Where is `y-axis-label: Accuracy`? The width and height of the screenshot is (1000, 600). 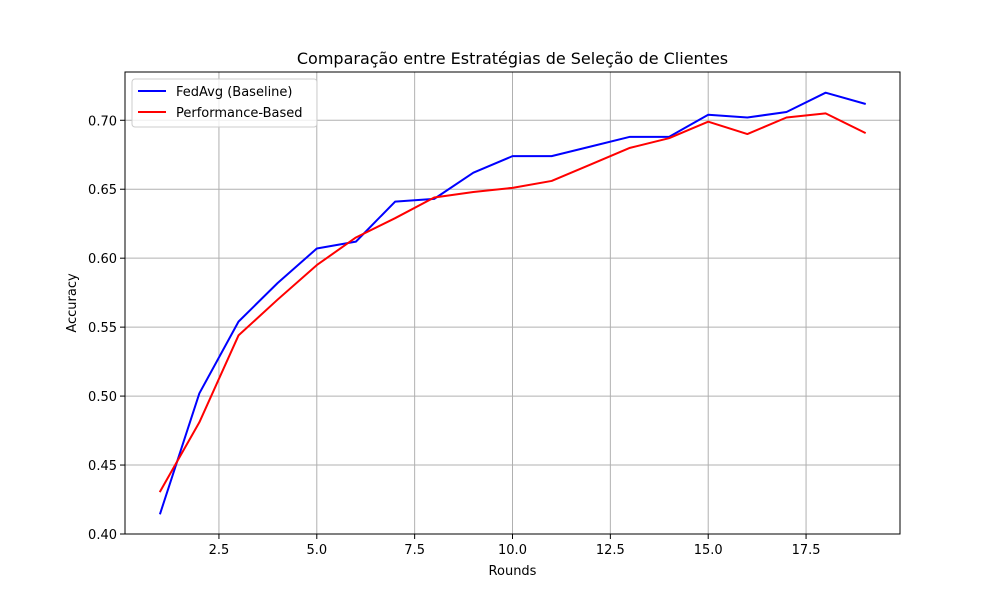
y-axis-label: Accuracy is located at coordinates (72, 303).